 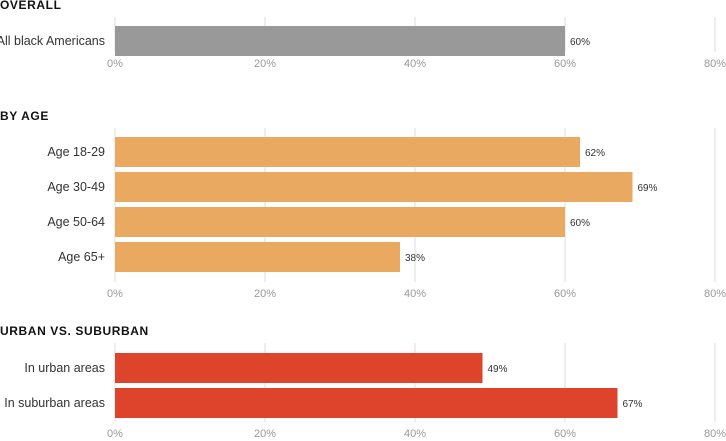 What do you see at coordinates (81, 257) in the screenshot?
I see `category-label-age-65: Age 65+` at bounding box center [81, 257].